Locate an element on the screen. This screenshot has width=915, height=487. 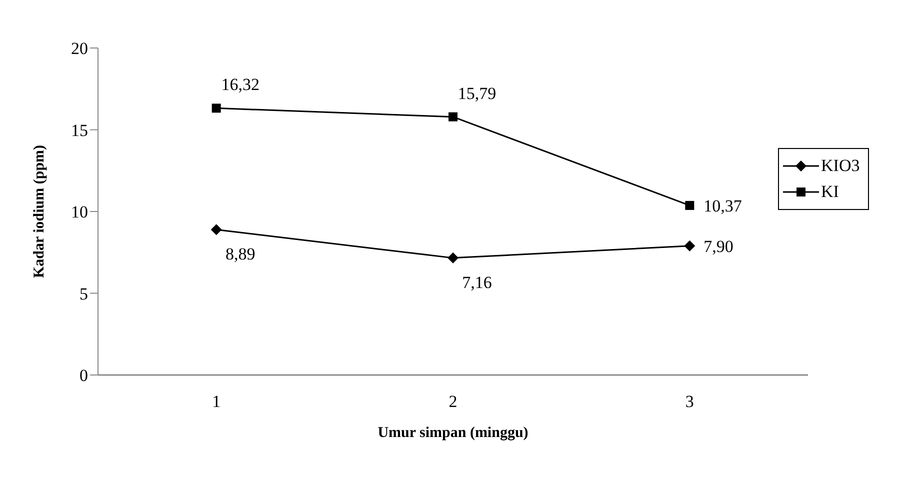
x-axis-title: Umur simpan (minggu) is located at coordinates (453, 433).